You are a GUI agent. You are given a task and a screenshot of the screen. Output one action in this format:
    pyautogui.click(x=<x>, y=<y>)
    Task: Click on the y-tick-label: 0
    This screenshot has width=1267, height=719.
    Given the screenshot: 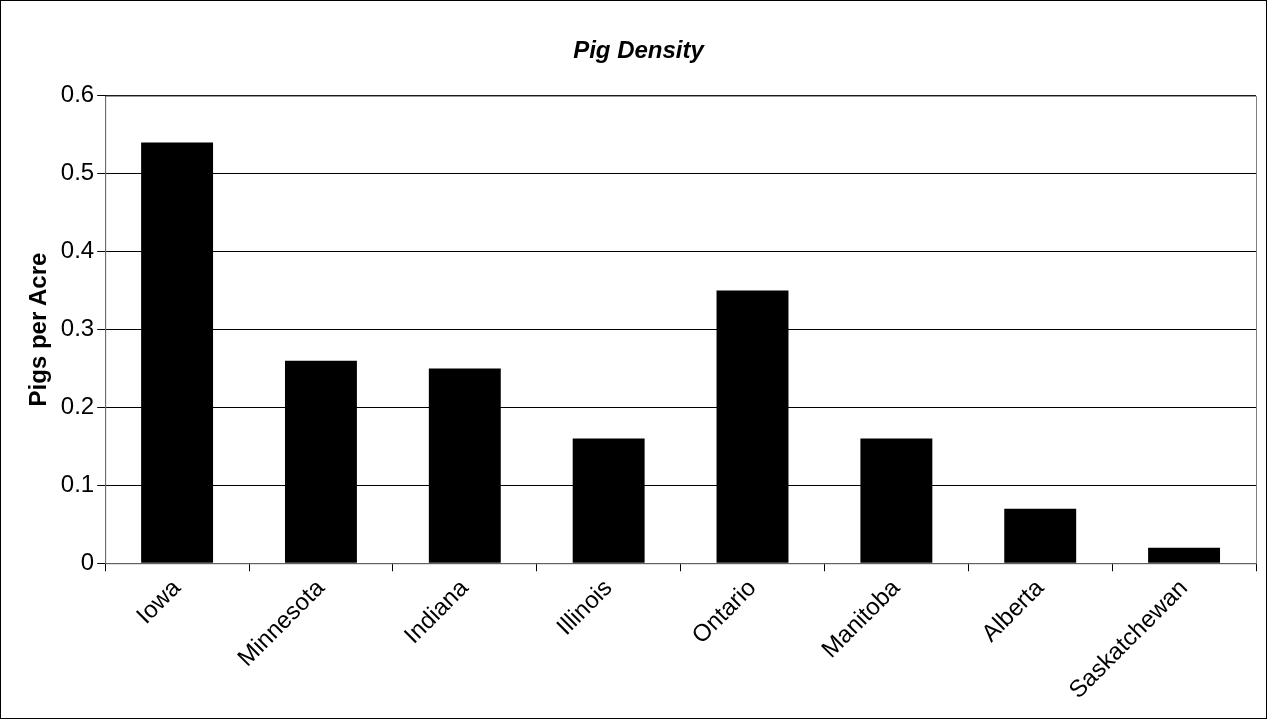 What is the action you would take?
    pyautogui.click(x=87, y=561)
    